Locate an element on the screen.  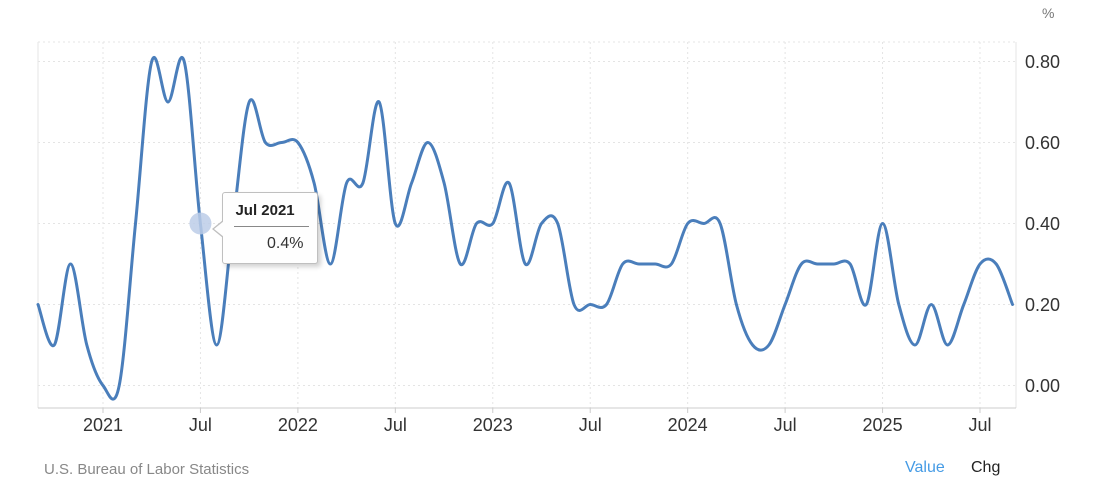
y-axis-unit-label: % is located at coordinates (1048, 13).